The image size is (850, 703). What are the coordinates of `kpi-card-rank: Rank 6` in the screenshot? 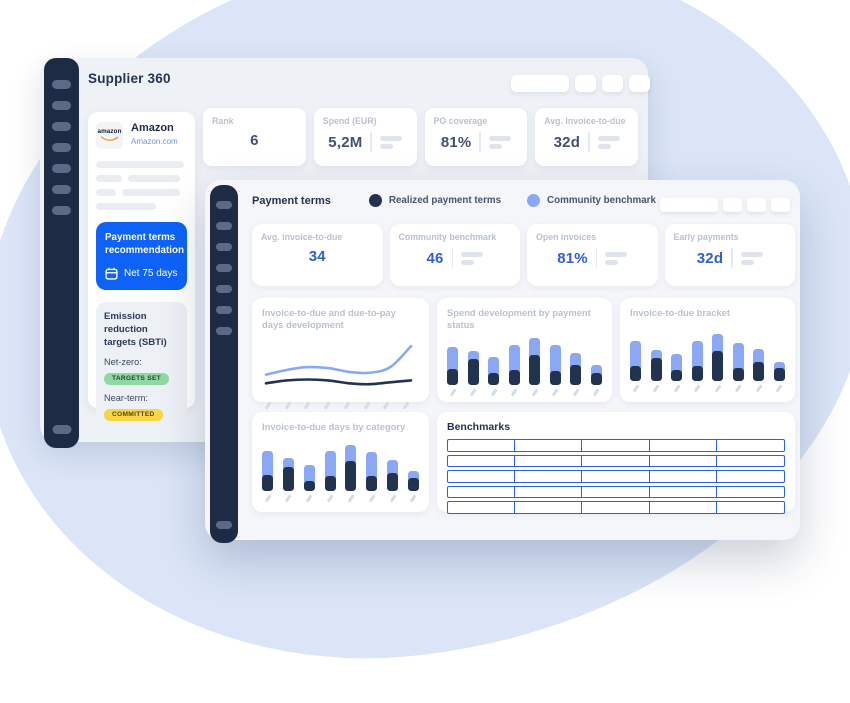 It's located at (254, 137).